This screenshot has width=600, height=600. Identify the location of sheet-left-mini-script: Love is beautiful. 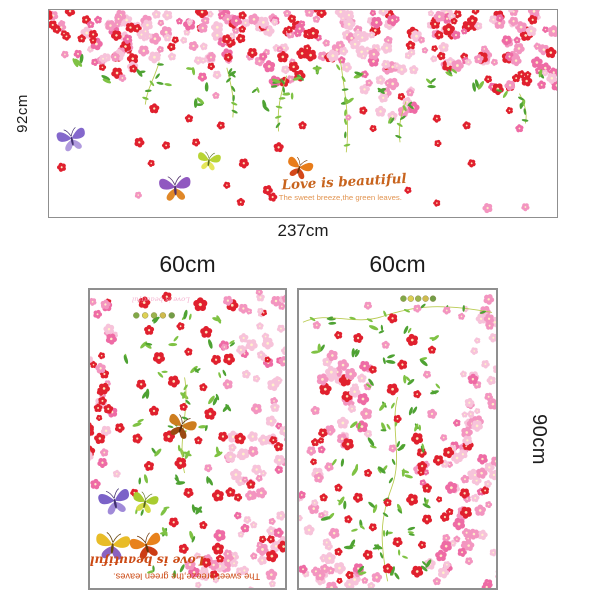
(161, 300).